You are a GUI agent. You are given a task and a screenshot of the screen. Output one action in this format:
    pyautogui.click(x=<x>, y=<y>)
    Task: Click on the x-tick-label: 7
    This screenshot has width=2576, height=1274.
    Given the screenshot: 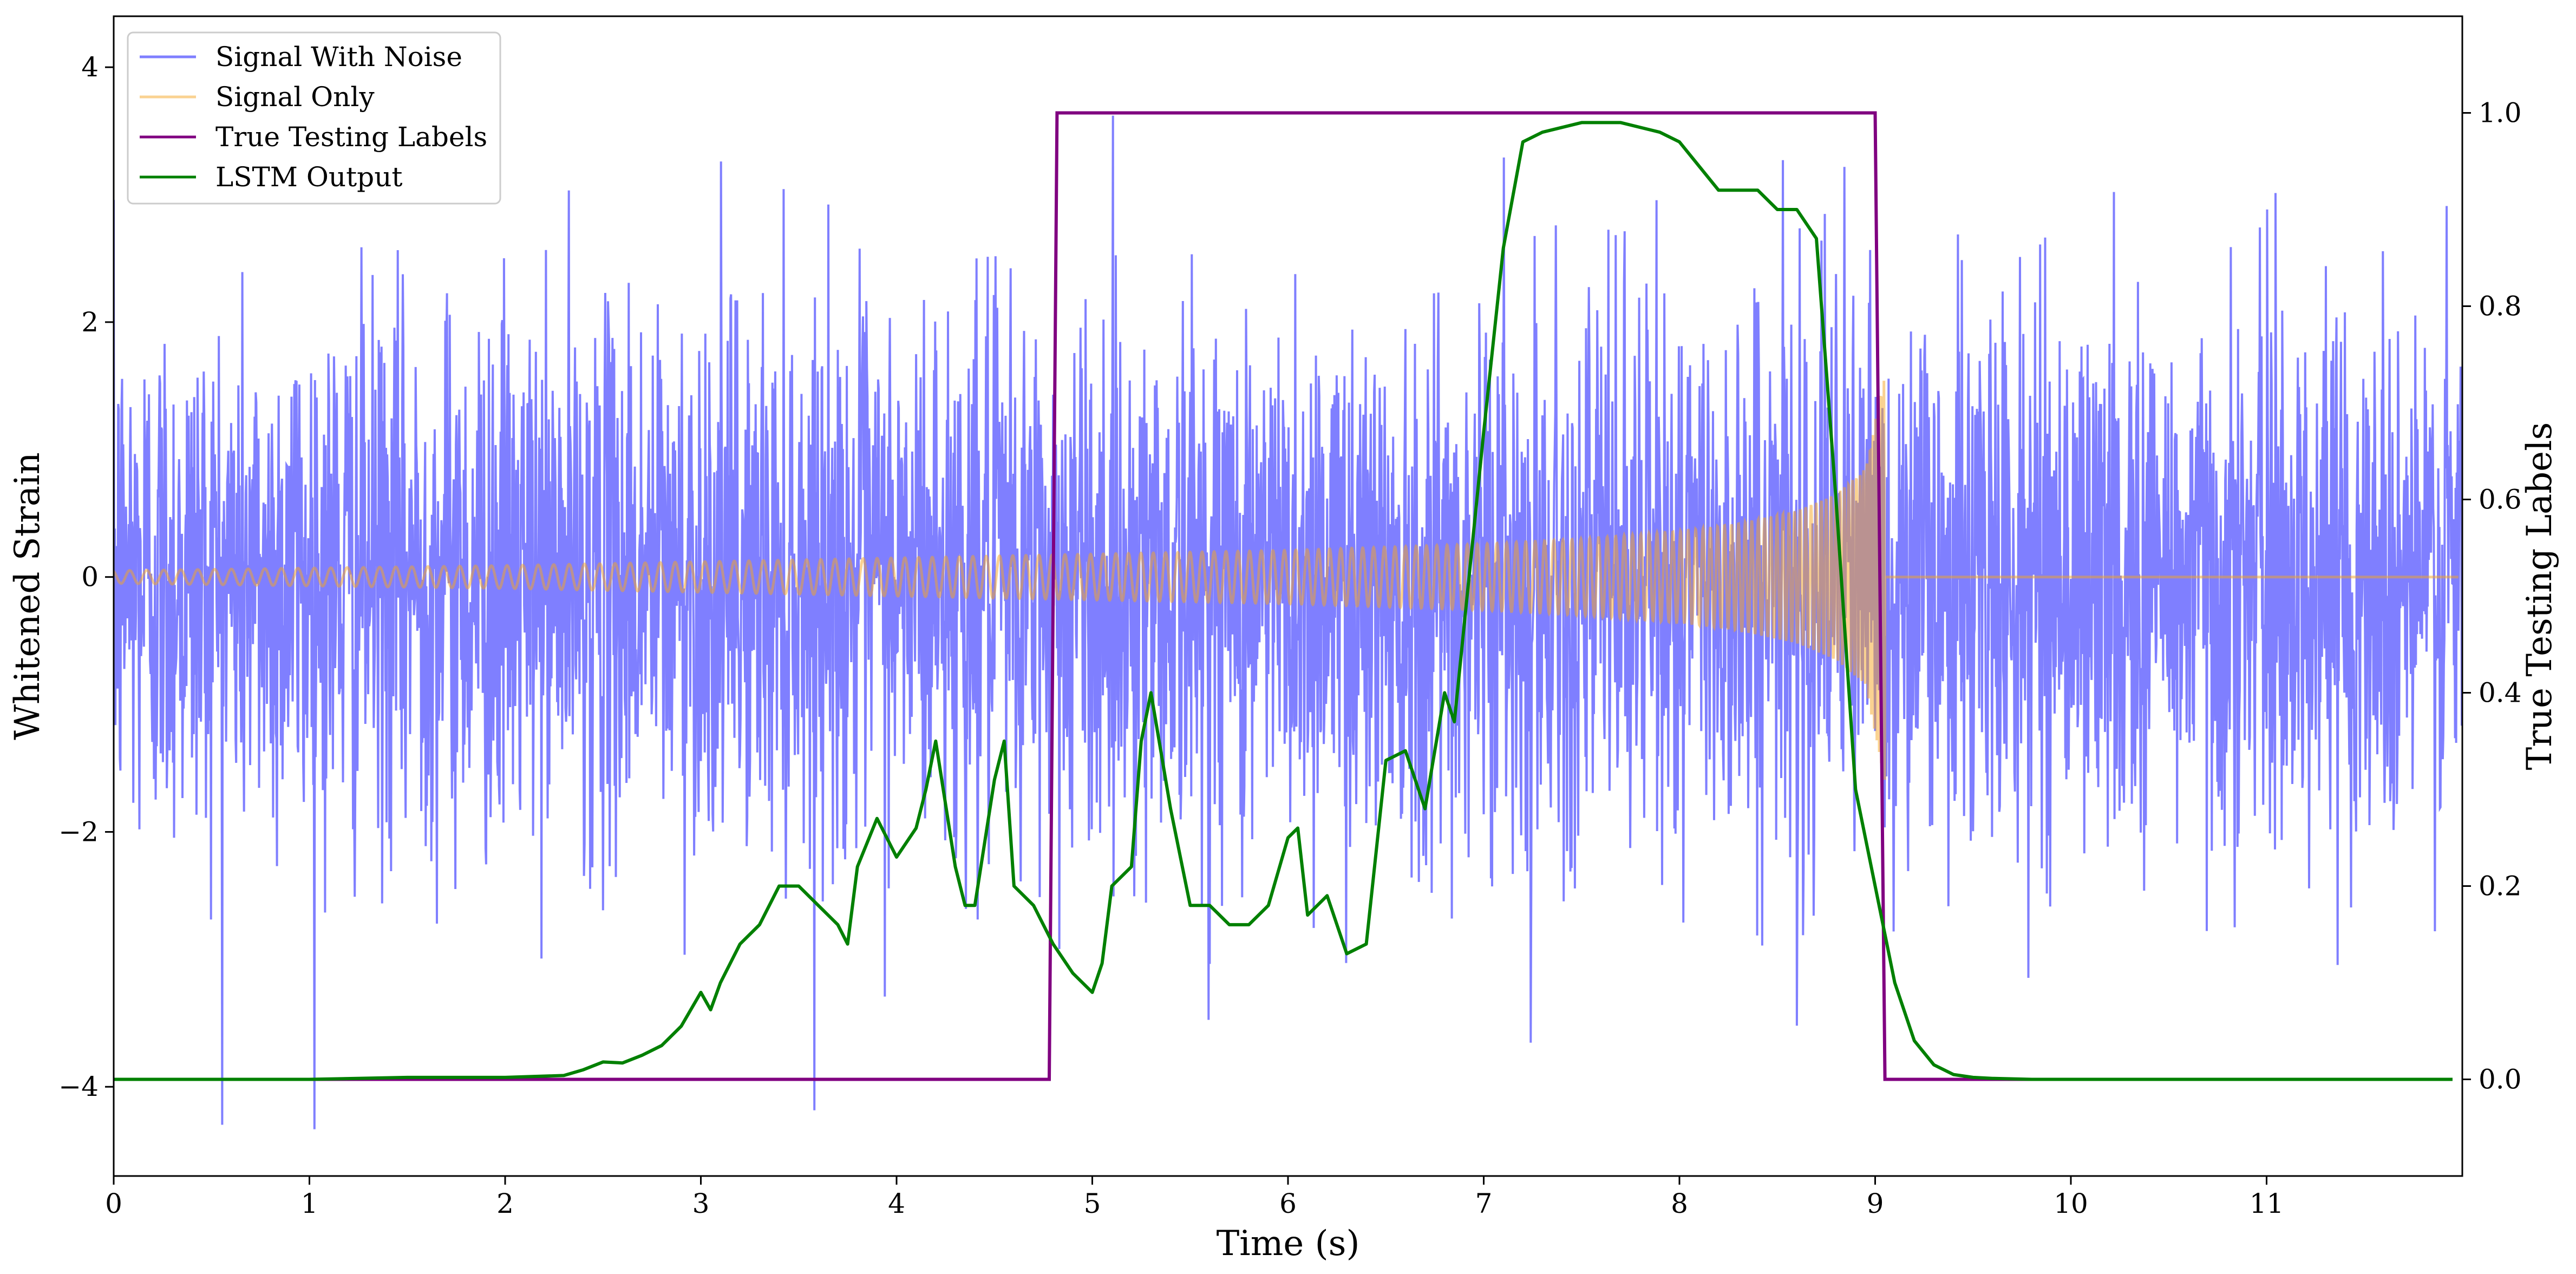 What is the action you would take?
    pyautogui.click(x=1484, y=1203)
    